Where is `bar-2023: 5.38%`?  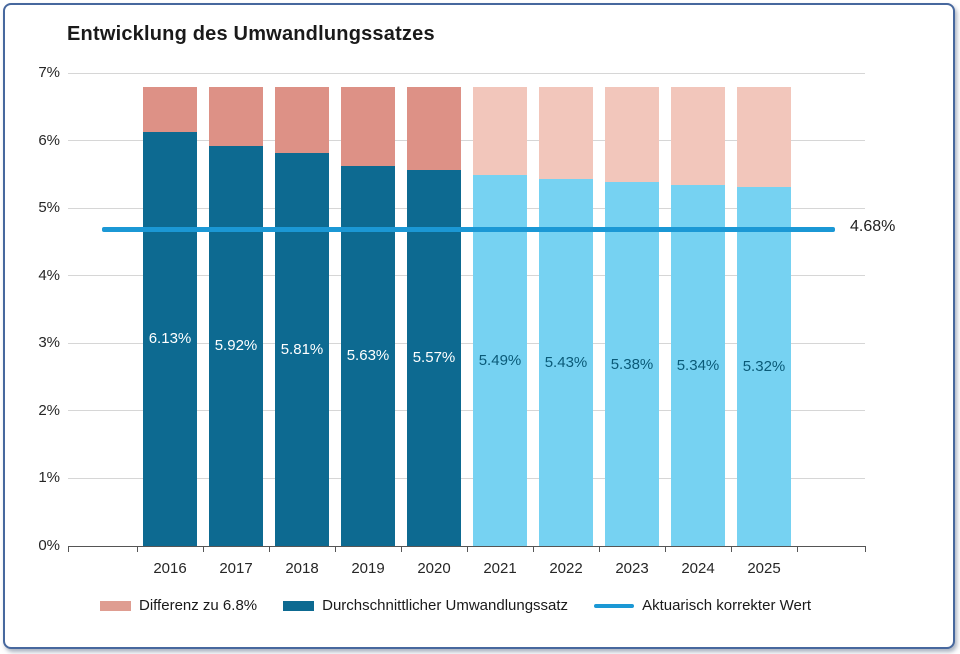
bar-2023: 5.38% is located at coordinates (632, 316).